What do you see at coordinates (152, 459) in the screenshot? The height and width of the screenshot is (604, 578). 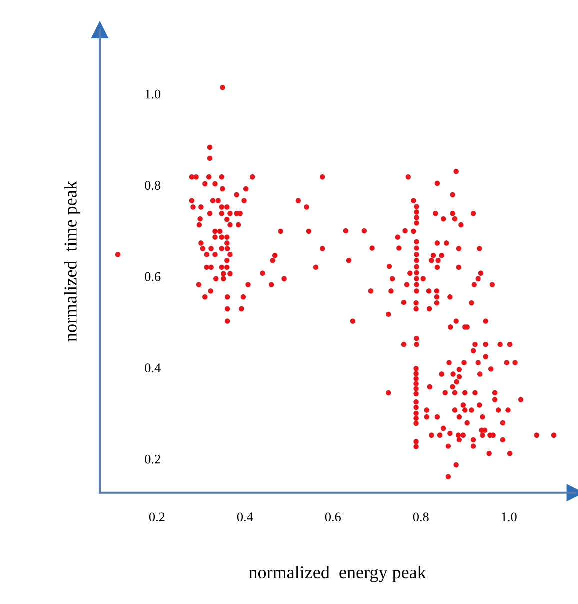 I see `y-tick-label: 0.2` at bounding box center [152, 459].